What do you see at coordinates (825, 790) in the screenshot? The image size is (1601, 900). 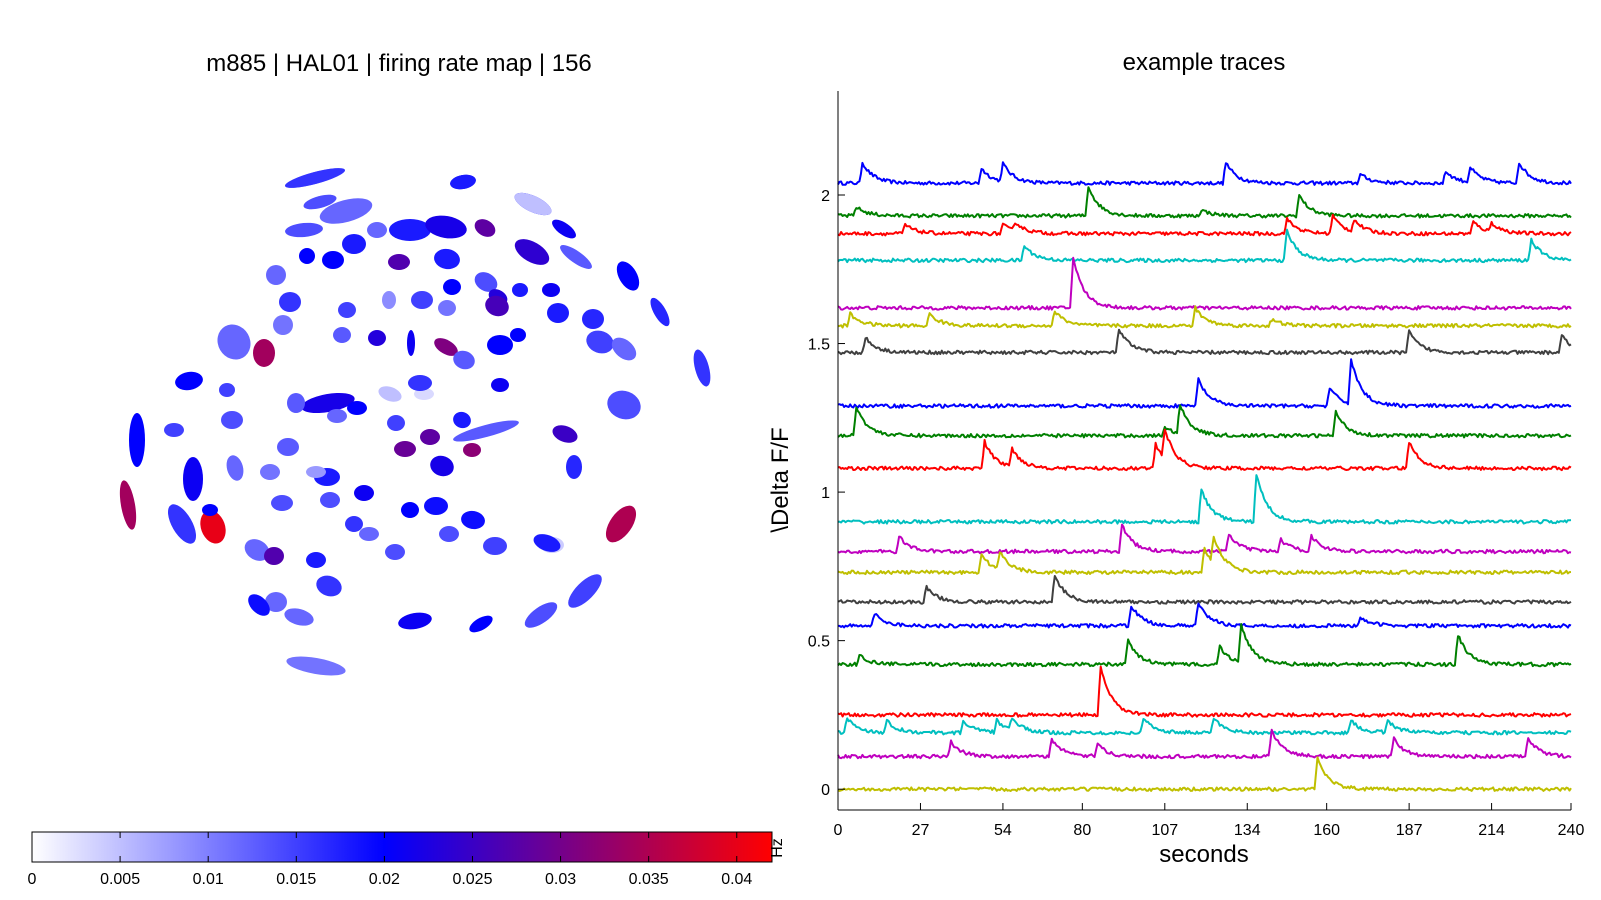 I see `y-tick-label: 0` at bounding box center [825, 790].